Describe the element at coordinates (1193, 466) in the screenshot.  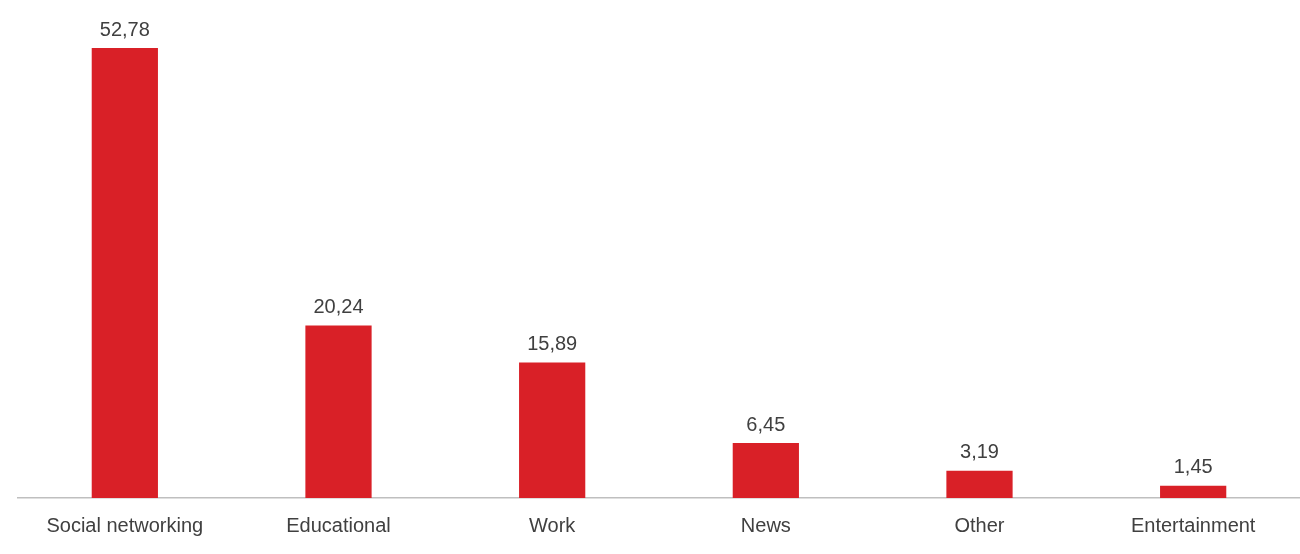
I see `data-label: 1,45` at that location.